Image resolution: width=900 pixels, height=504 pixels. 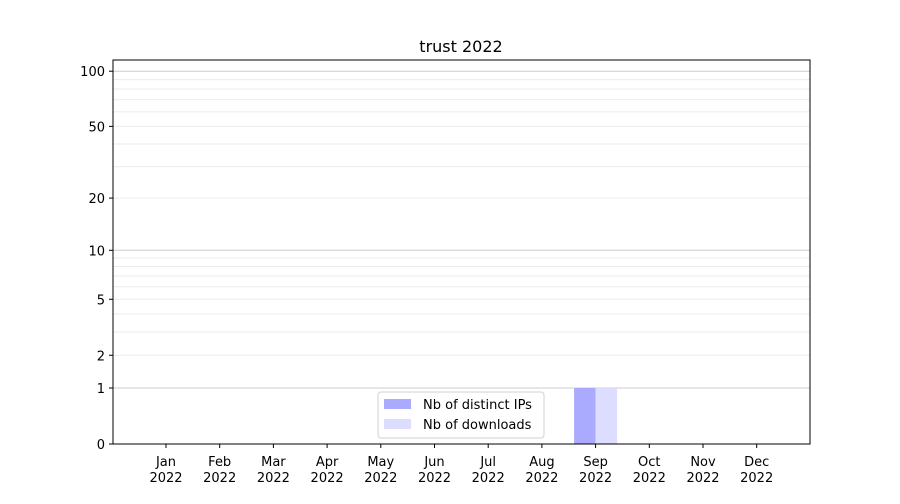 I want to click on x-tick-label: Oct 2022, so click(x=649, y=470).